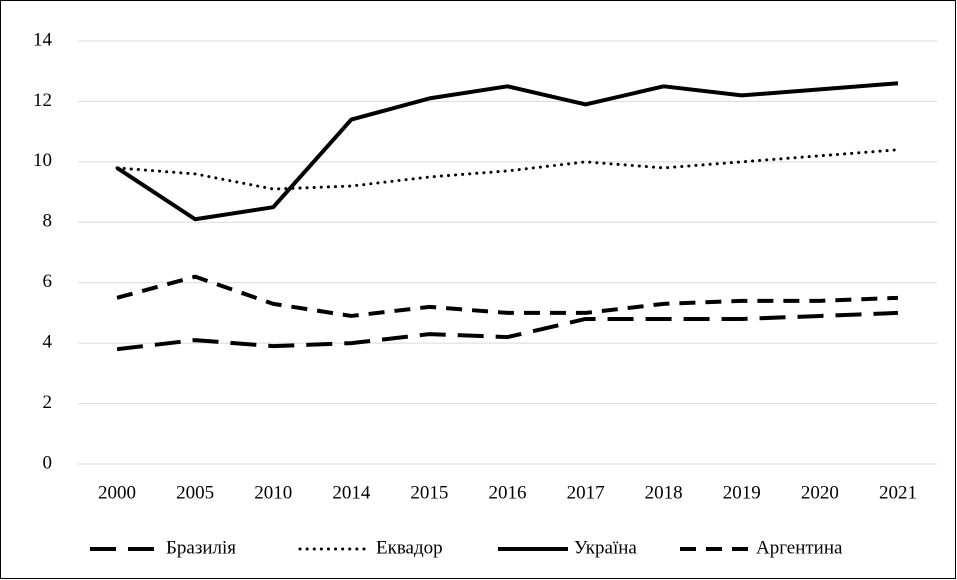  What do you see at coordinates (42, 160) in the screenshot?
I see `y-tick-label: 10` at bounding box center [42, 160].